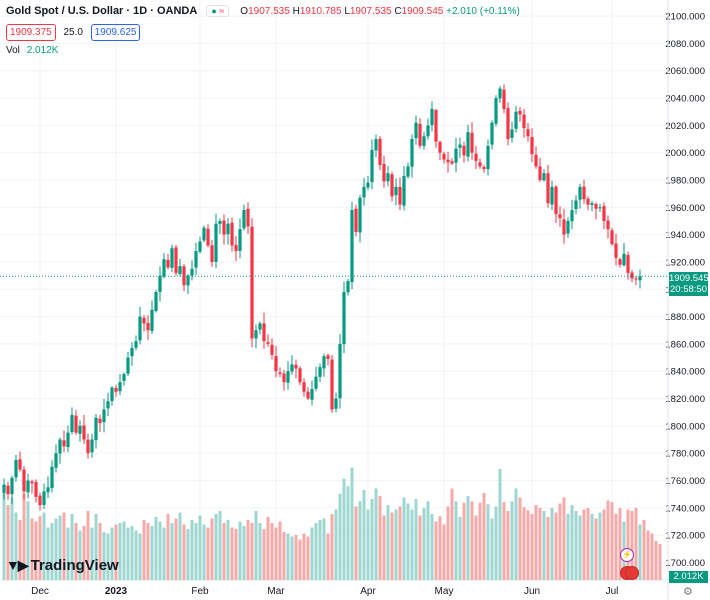 This screenshot has width=710, height=600. I want to click on trade-buttons: 1909.375 25.0 1909.625, so click(73, 32).